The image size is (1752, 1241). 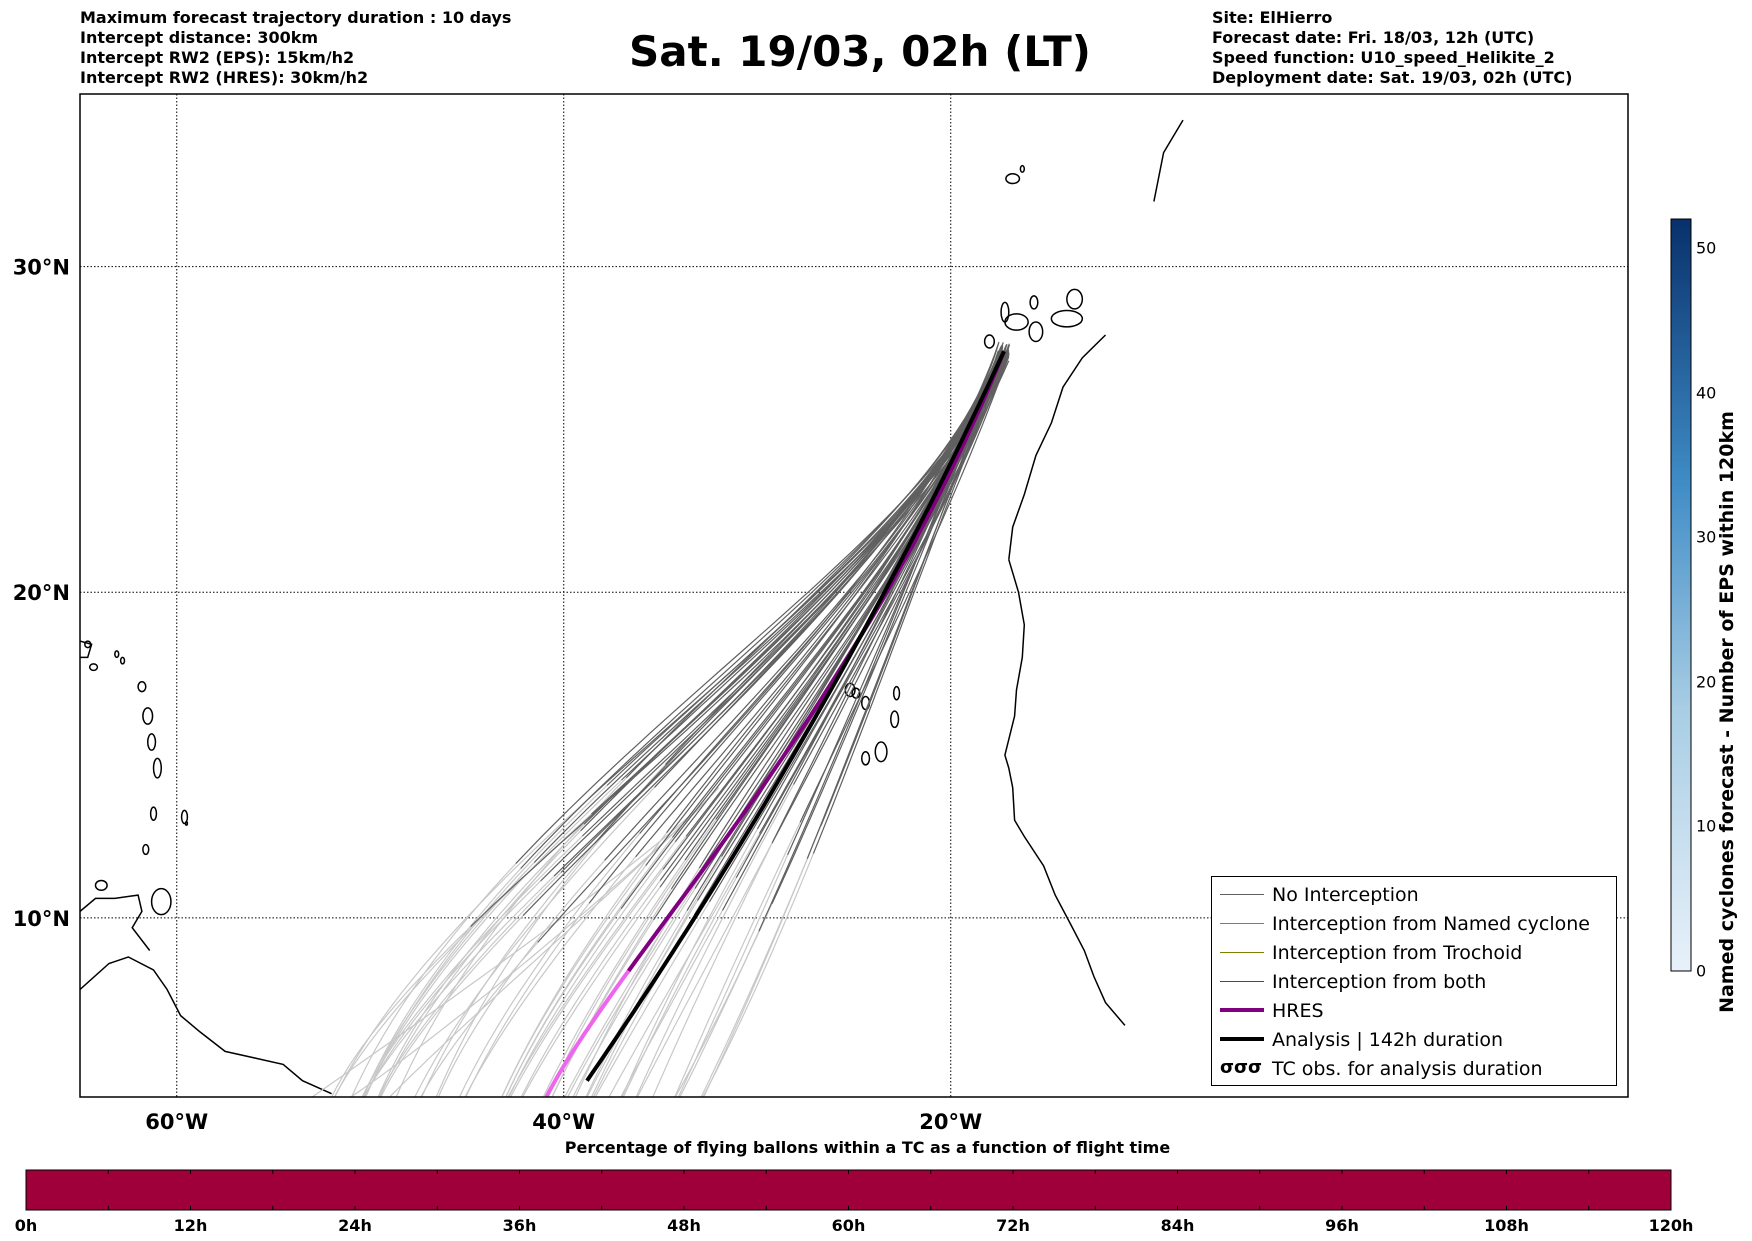 What do you see at coordinates (1681, 595) in the screenshot?
I see `colorbar` at bounding box center [1681, 595].